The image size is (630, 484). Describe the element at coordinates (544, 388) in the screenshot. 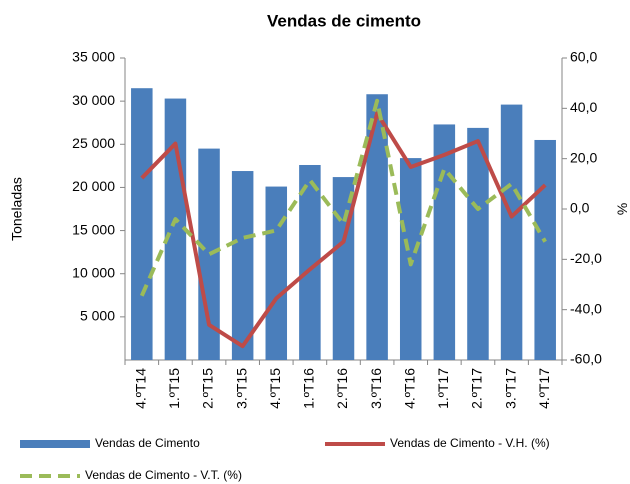

I see `x-tick-label: 4.ºT17` at that location.